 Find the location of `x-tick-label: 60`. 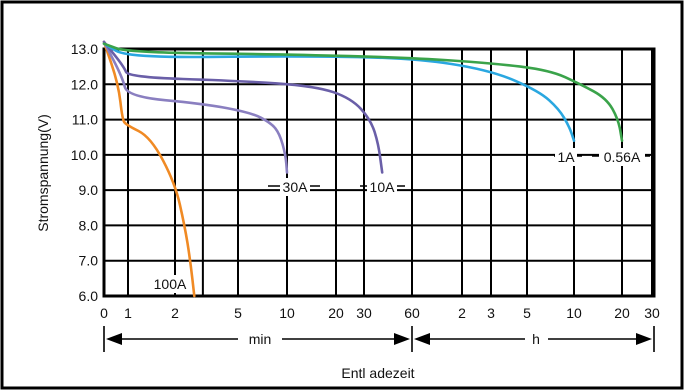

x-tick-label: 60 is located at coordinates (412, 313).